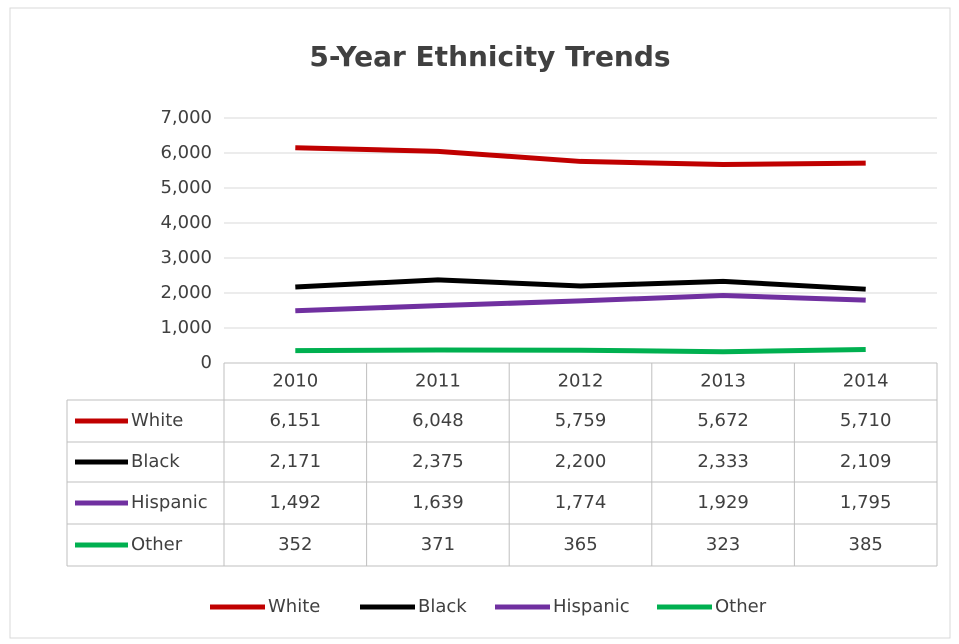 The image size is (959, 644). What do you see at coordinates (581, 381) in the screenshot?
I see `x-tick-label: 2012` at bounding box center [581, 381].